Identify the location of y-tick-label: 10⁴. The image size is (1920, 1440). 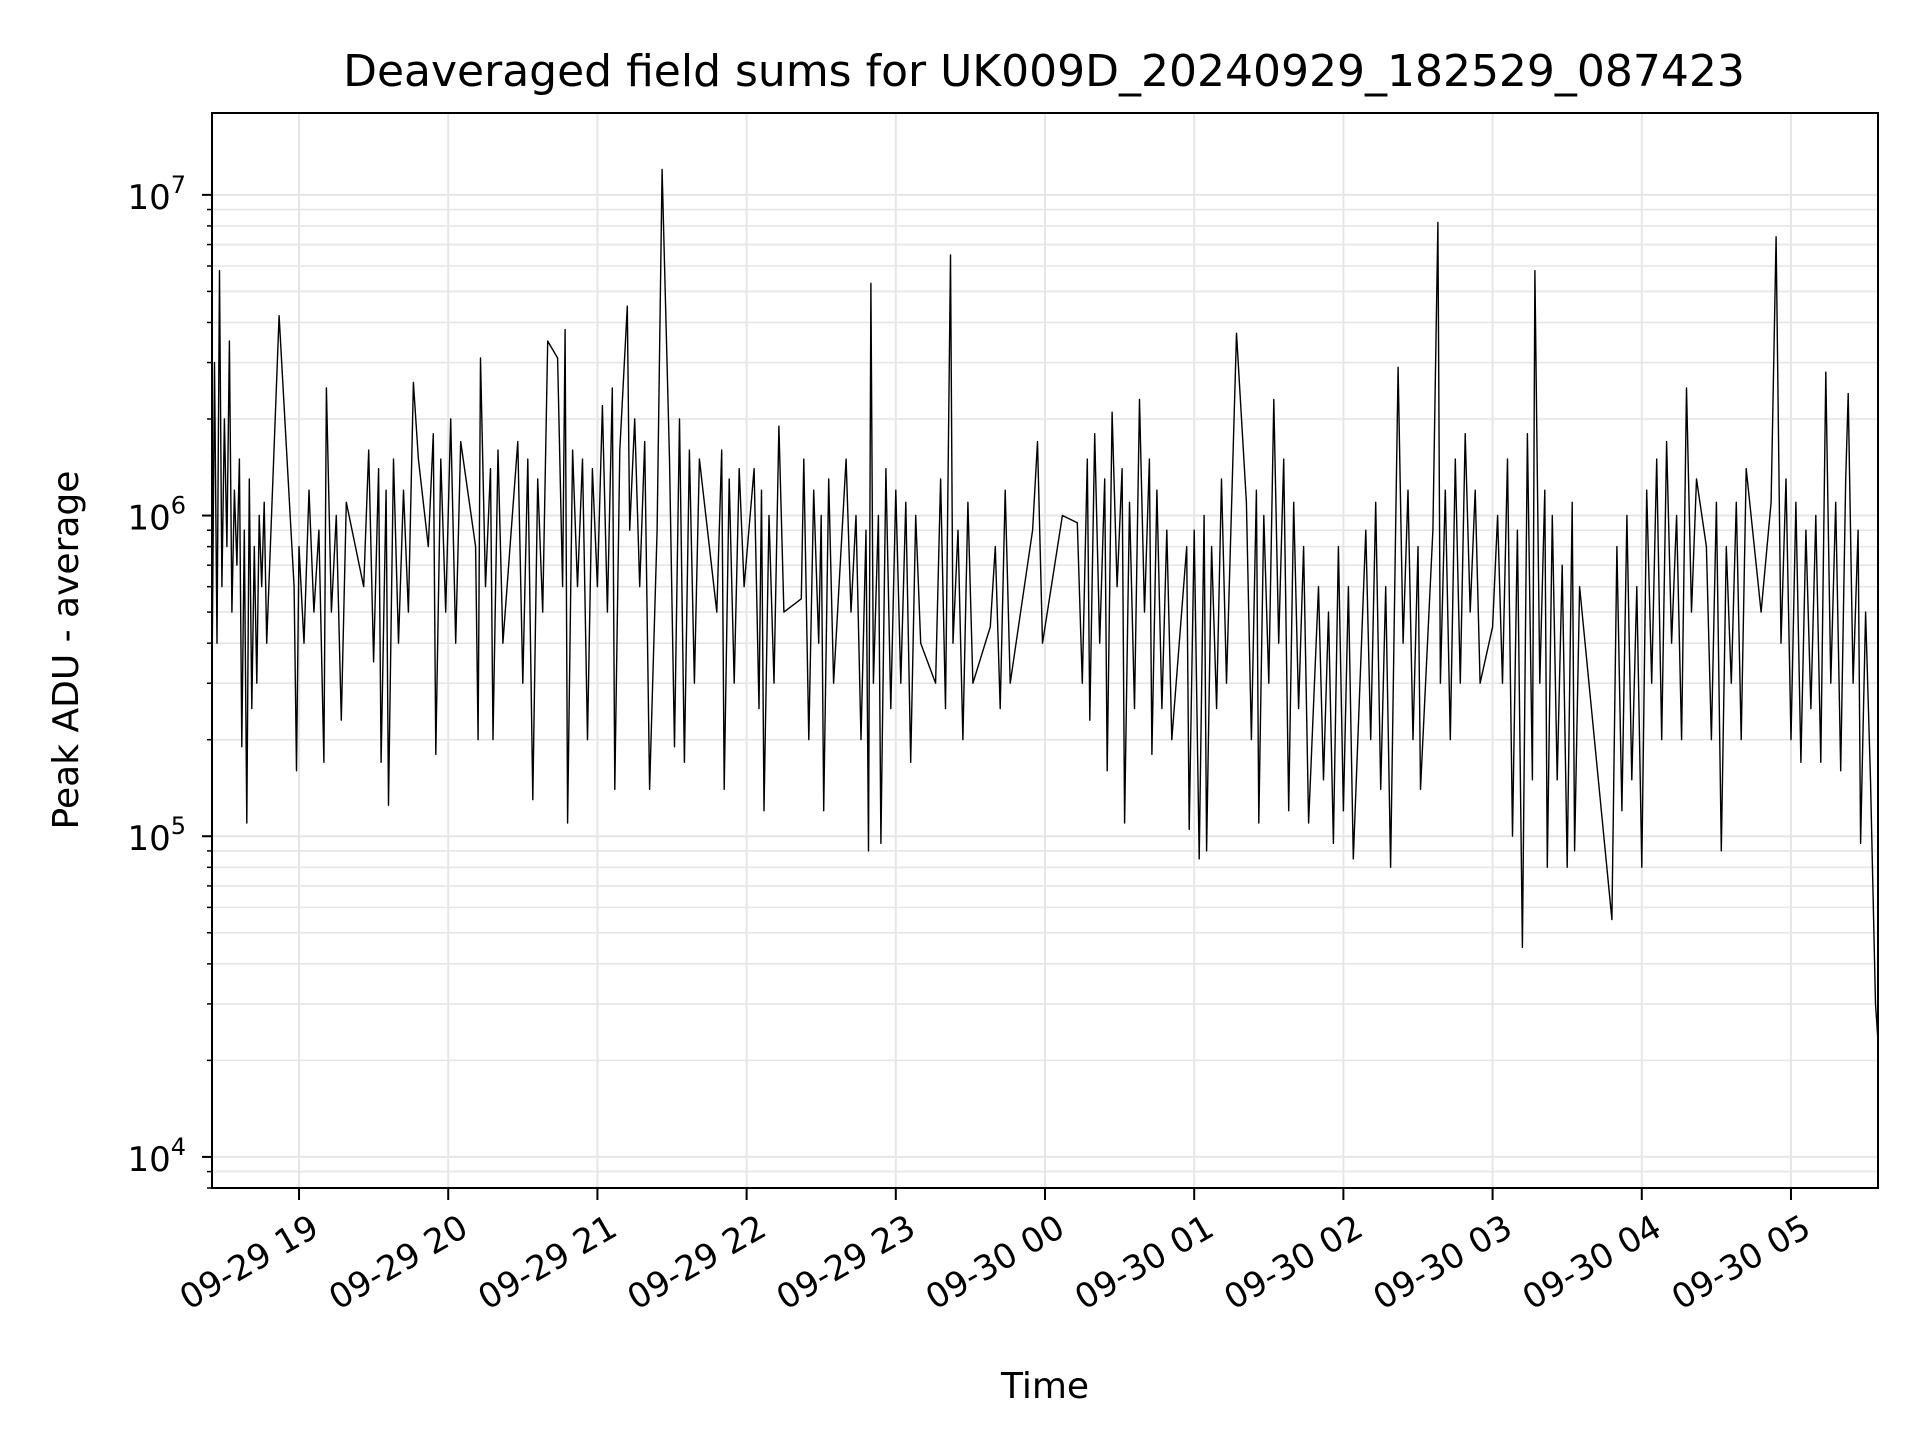
(156, 1156).